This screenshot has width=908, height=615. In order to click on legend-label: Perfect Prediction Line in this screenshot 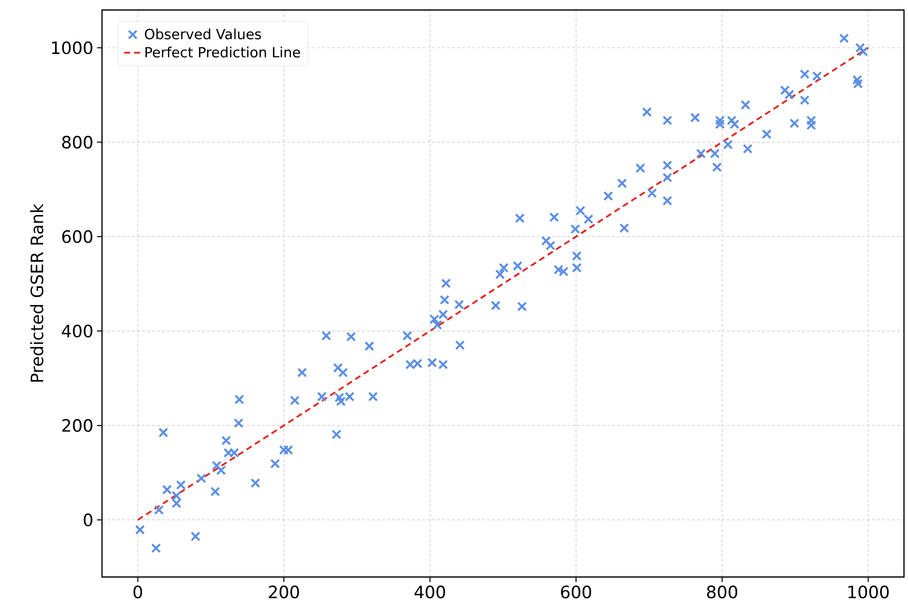, I will do `click(223, 52)`.